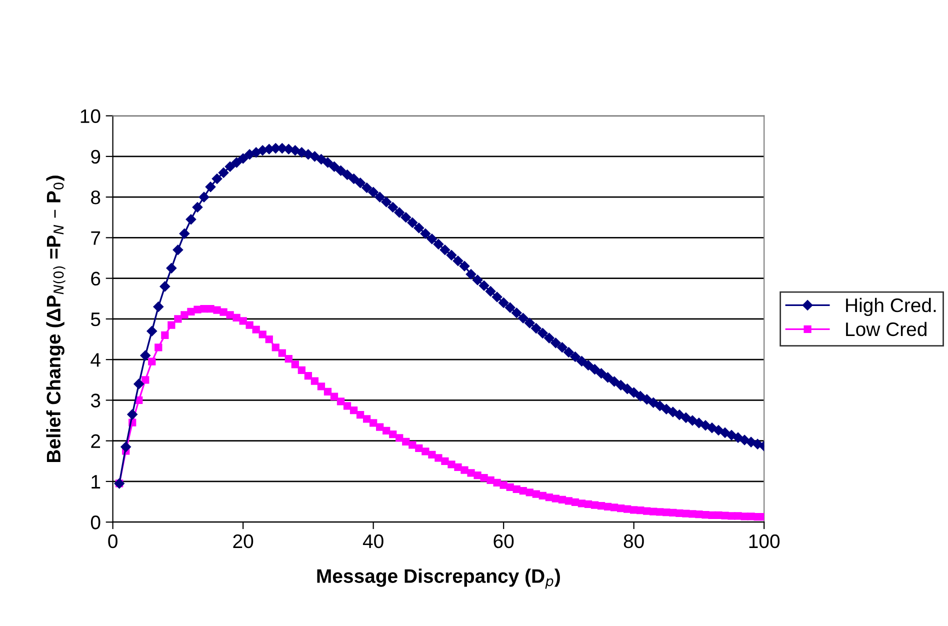  Describe the element at coordinates (95, 401) in the screenshot. I see `y-tick-label: 3` at that location.